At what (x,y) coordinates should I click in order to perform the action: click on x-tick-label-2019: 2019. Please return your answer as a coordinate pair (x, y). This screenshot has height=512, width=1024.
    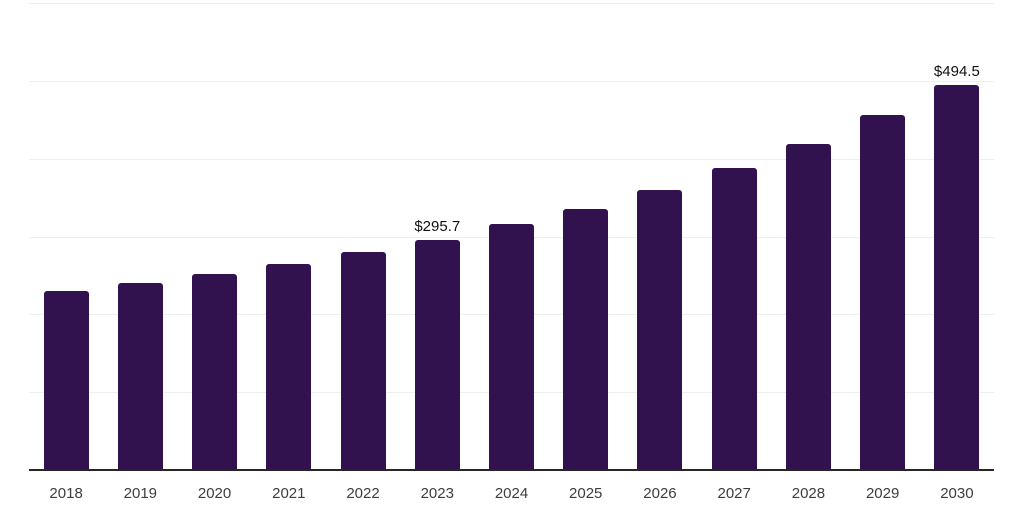
    Looking at the image, I should click on (140, 493).